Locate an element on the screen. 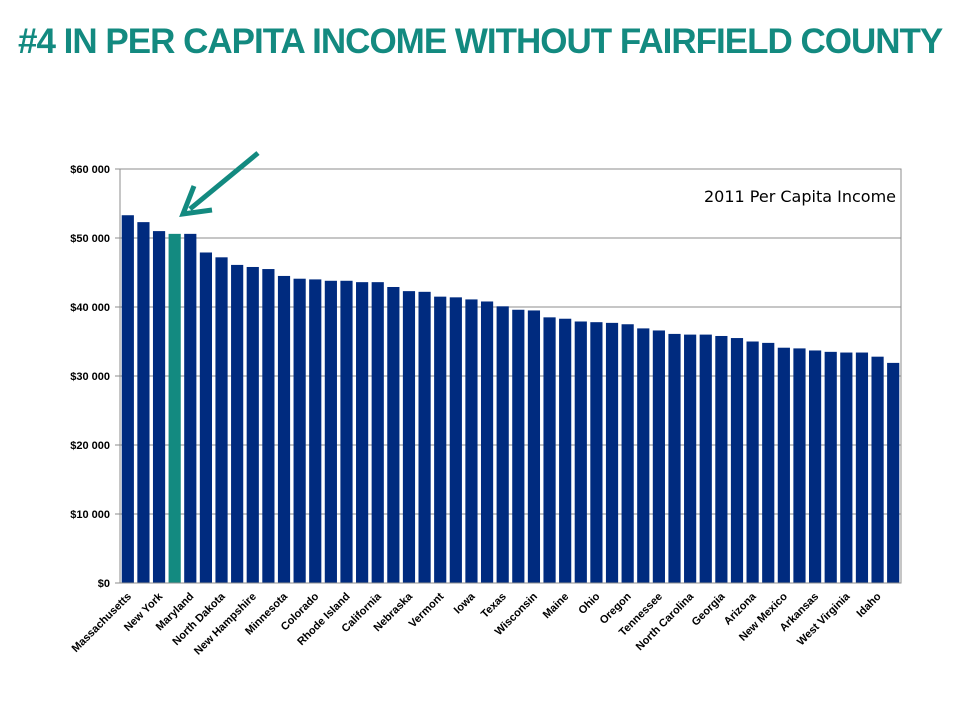 The width and height of the screenshot is (960, 720). x-tick-label: Idaho is located at coordinates (868, 604).